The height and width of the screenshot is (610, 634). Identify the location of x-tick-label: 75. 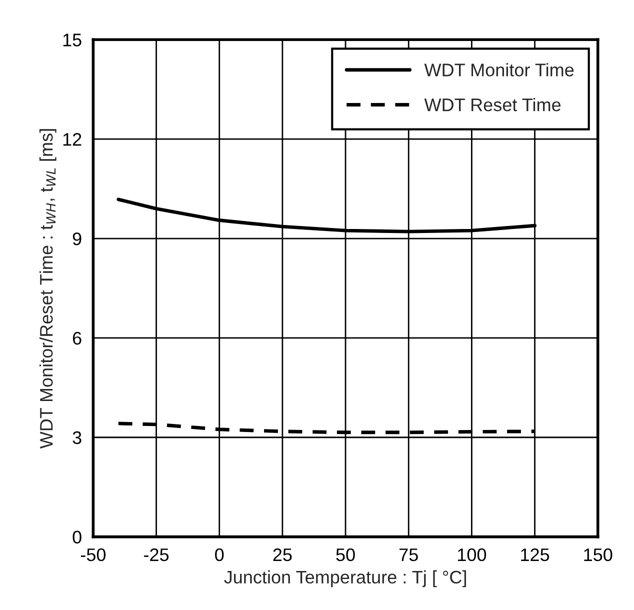
(409, 555).